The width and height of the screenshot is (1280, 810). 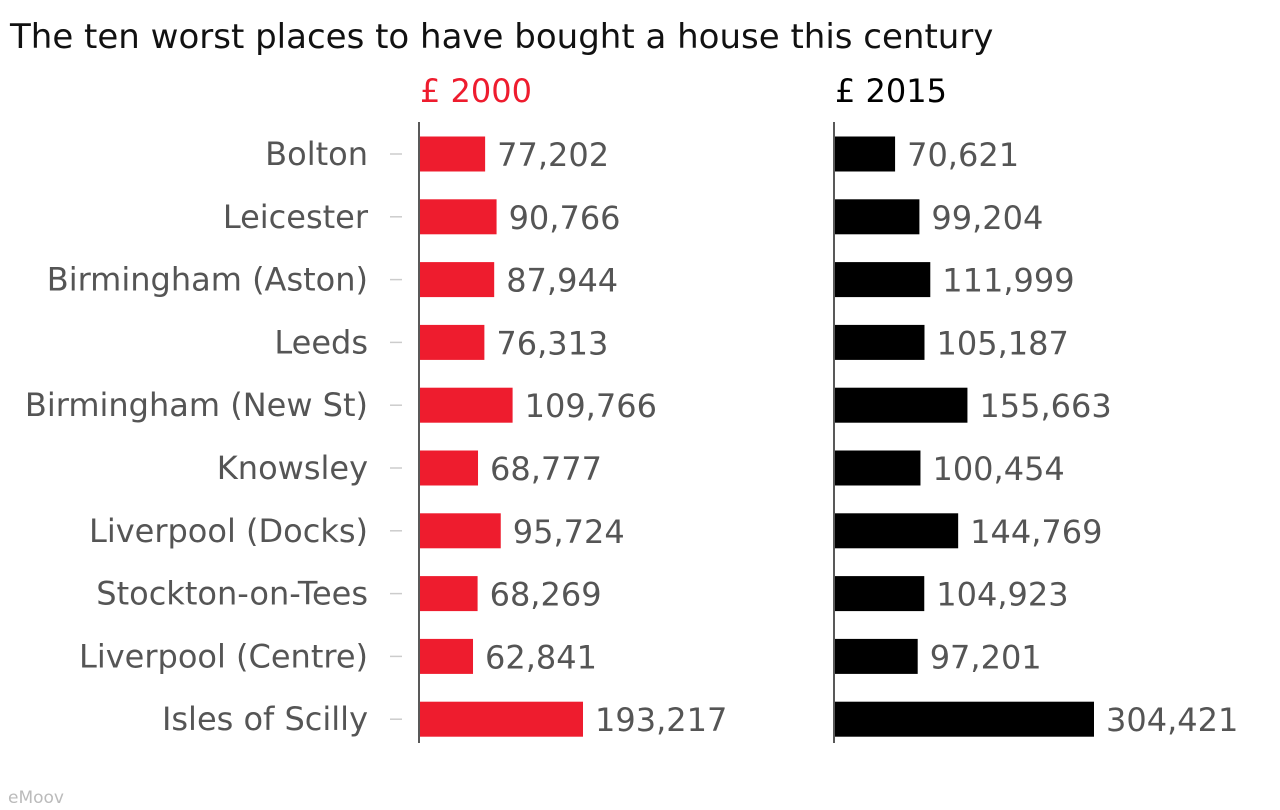 What do you see at coordinates (1045, 406) in the screenshot?
I see `data-label: 155,663` at bounding box center [1045, 406].